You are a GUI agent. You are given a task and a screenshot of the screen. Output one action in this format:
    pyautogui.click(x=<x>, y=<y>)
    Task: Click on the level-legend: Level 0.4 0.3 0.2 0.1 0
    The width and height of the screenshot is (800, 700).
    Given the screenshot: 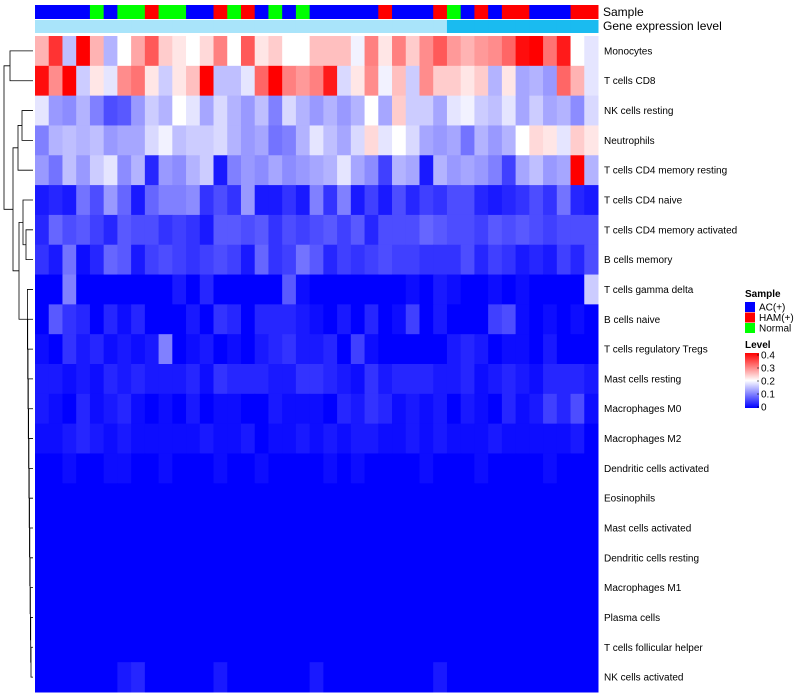 What is the action you would take?
    pyautogui.click(x=760, y=377)
    